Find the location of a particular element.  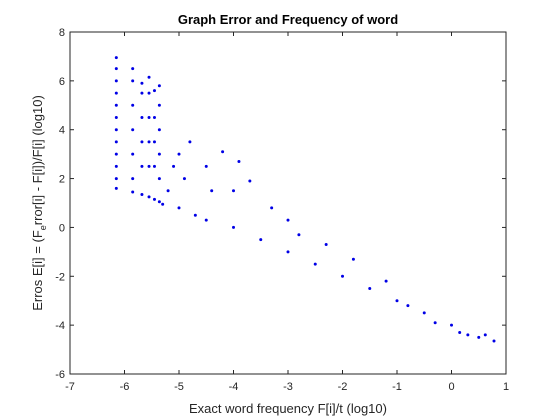

x-axis-label: Exact word frequency F[i]/t (log10) is located at coordinates (288, 408).